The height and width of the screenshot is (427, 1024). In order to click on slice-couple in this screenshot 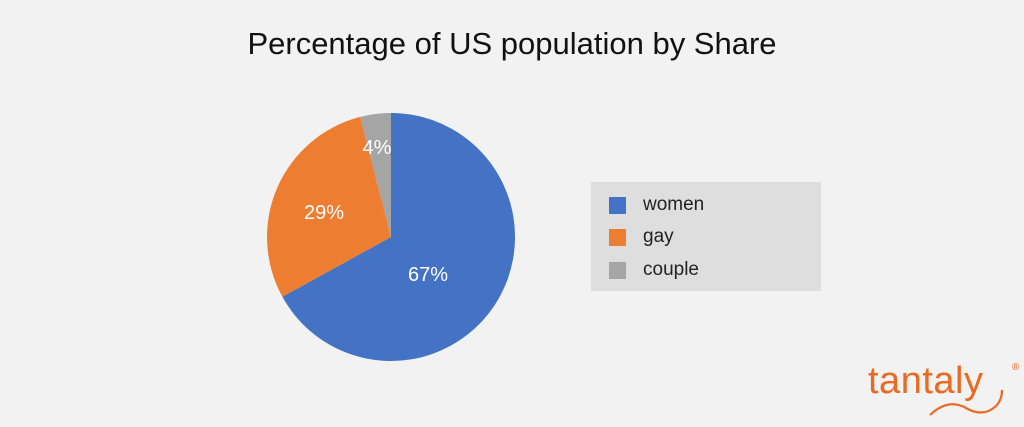, I will do `click(375, 175)`.